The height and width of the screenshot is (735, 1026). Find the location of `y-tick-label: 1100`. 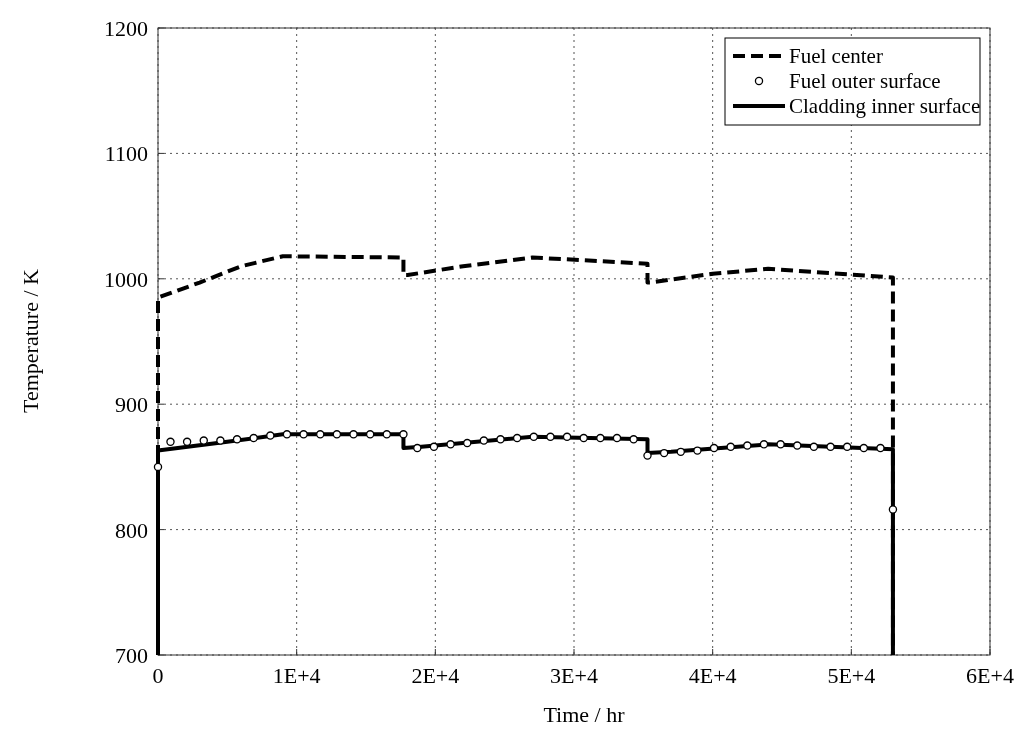

y-tick-label: 1100 is located at coordinates (126, 154).